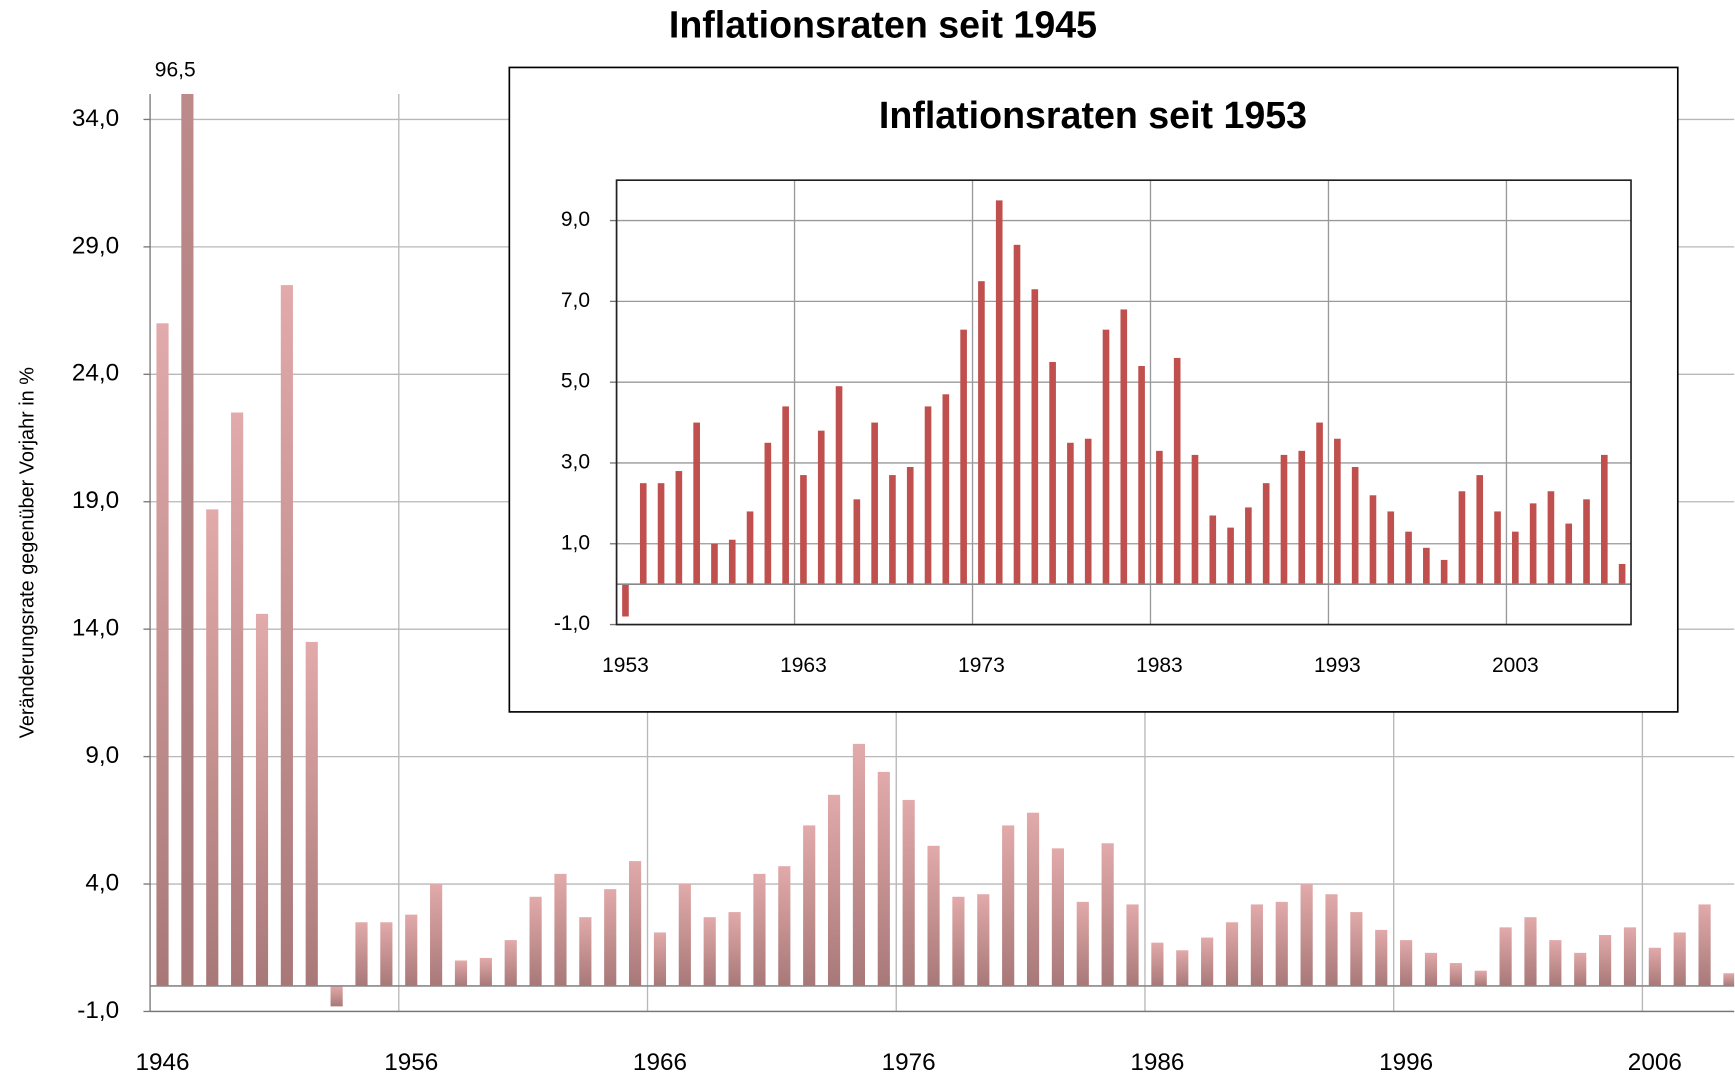 Image resolution: width=1735 pixels, height=1080 pixels. What do you see at coordinates (175, 69) in the screenshot?
I see `value-label: 96,5` at bounding box center [175, 69].